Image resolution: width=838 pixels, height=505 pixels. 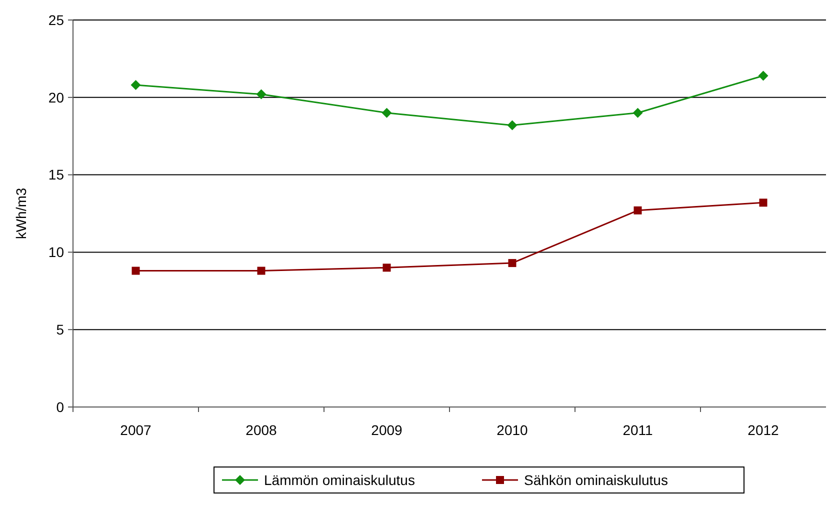 I want to click on y-tick-label: 0, so click(x=60, y=406).